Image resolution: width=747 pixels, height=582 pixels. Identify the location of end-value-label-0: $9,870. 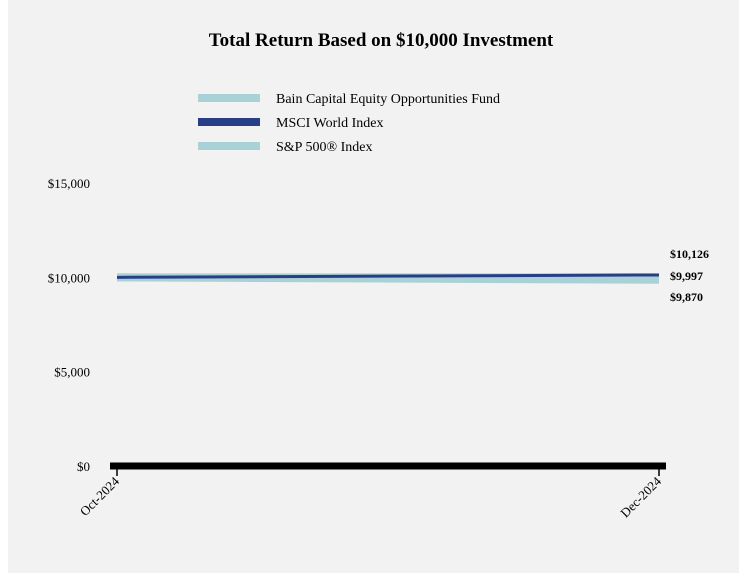
(686, 297).